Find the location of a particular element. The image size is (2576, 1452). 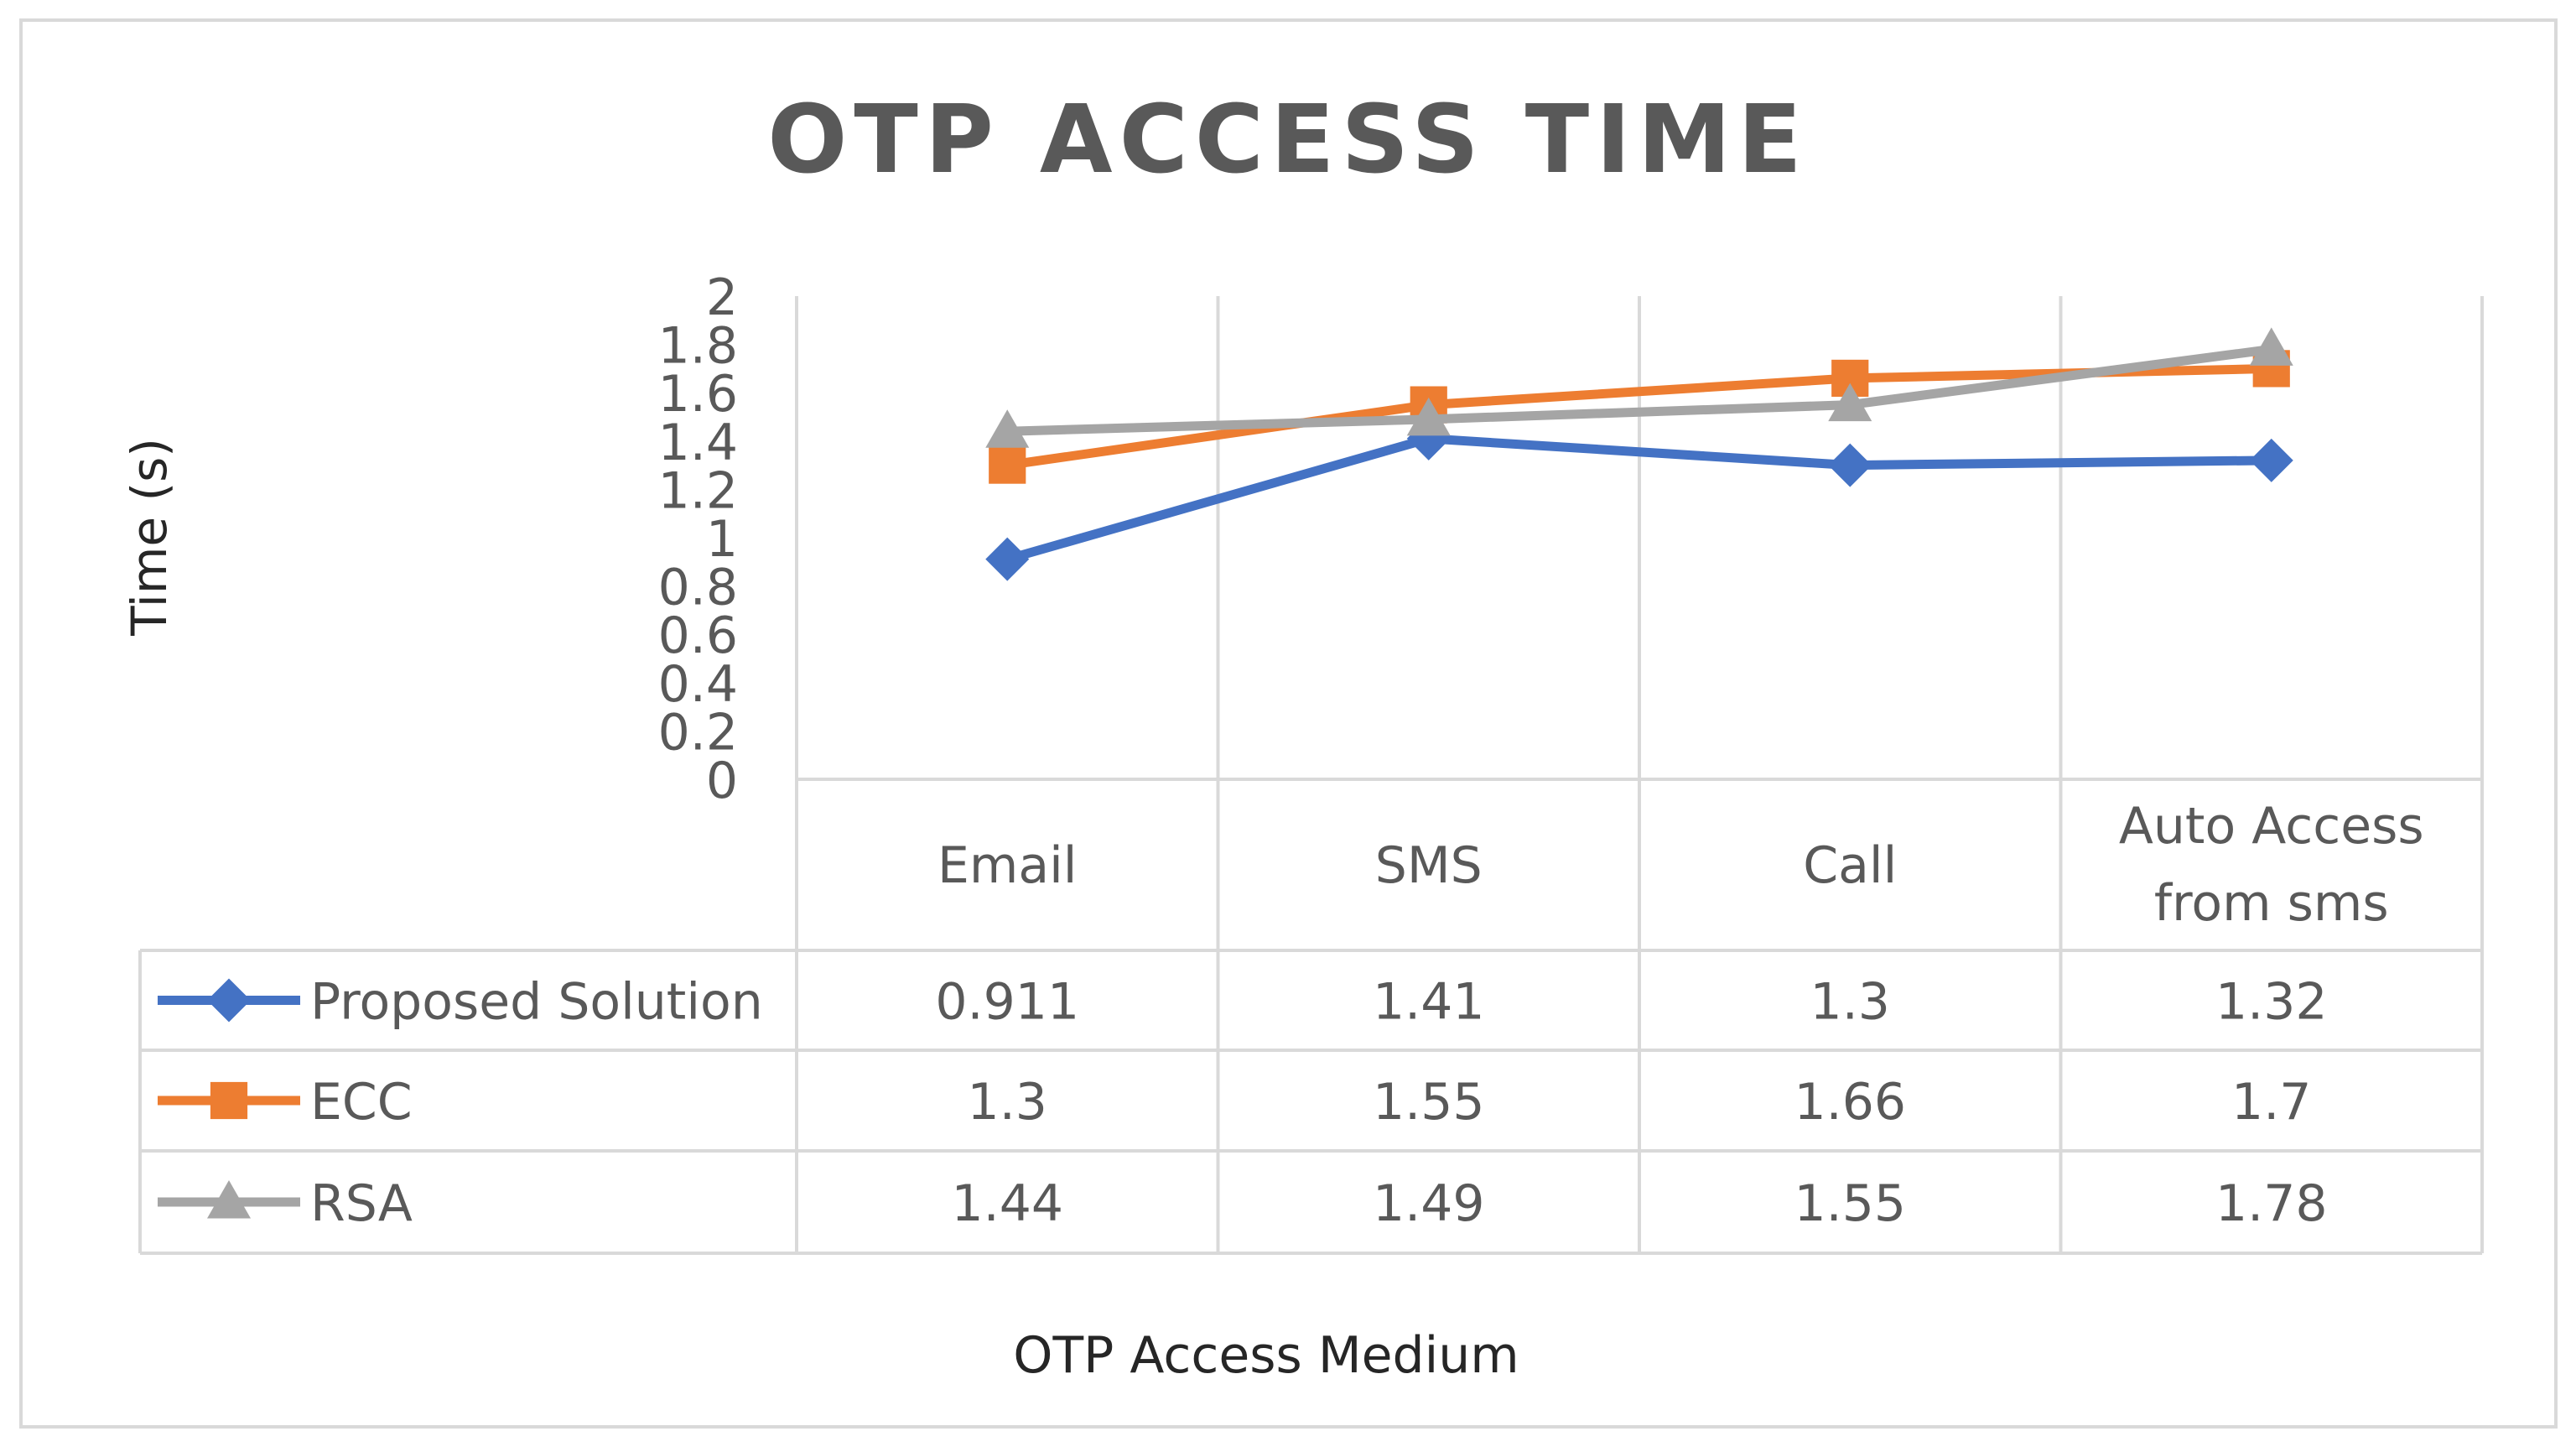

x-category-label: Email is located at coordinates (1007, 865).